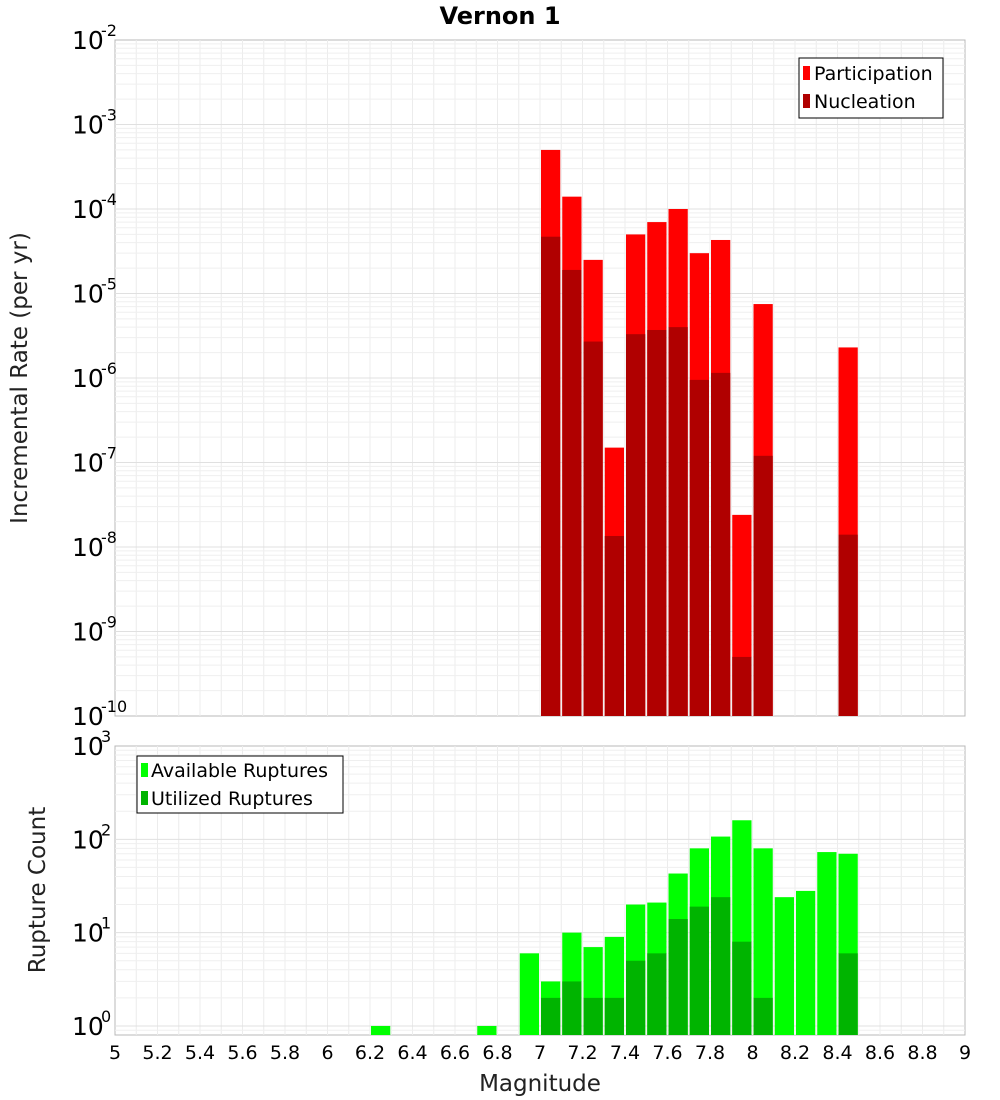 The width and height of the screenshot is (1000, 1100). I want to click on rate-y-tick-exponent: -7, so click(109, 453).